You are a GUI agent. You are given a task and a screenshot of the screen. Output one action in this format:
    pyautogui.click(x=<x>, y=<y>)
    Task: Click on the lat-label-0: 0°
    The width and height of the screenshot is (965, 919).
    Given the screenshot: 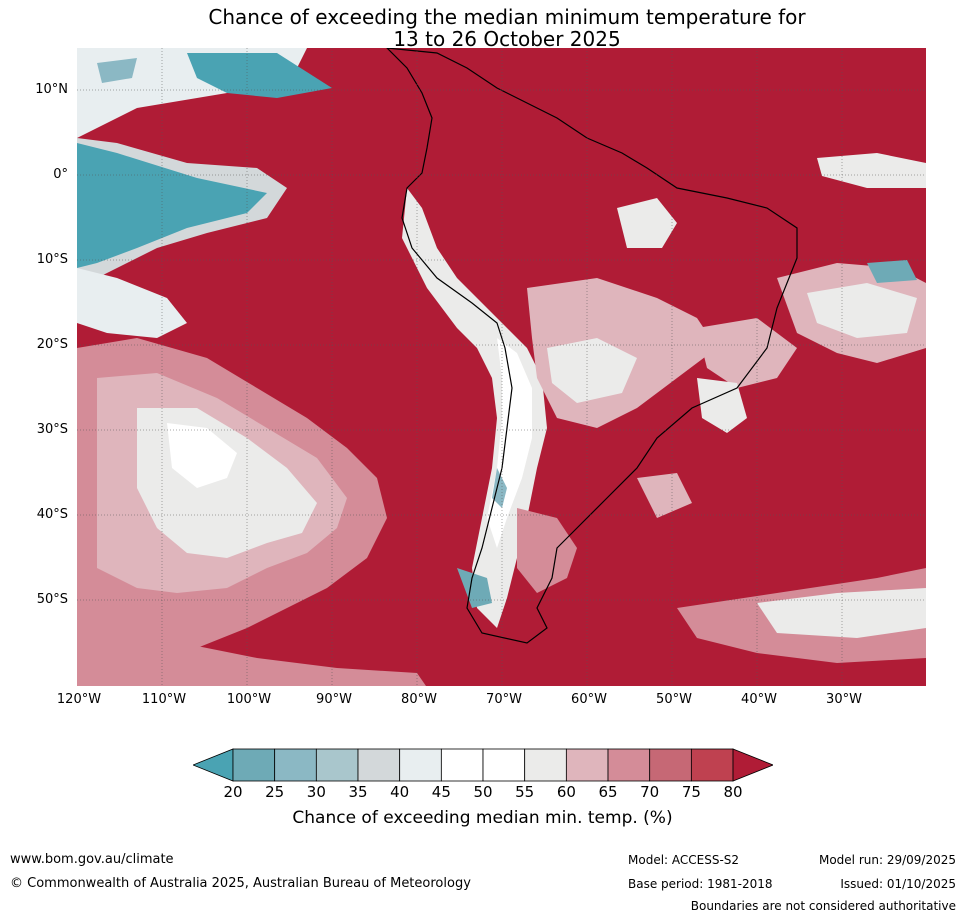 What is the action you would take?
    pyautogui.click(x=60, y=174)
    